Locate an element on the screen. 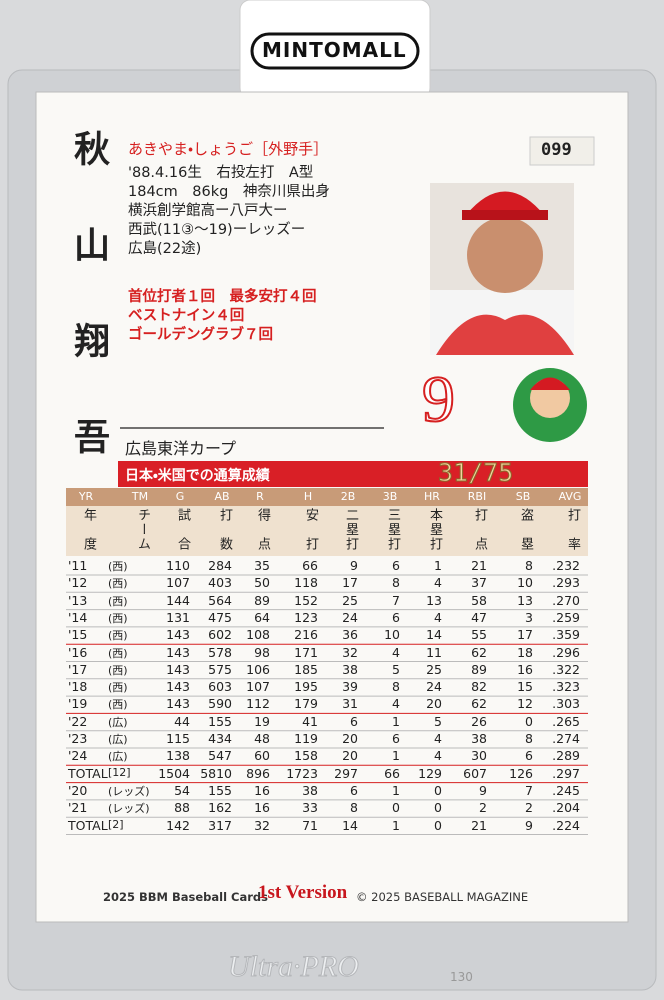  header-ja: 得点 is located at coordinates (262, 537).